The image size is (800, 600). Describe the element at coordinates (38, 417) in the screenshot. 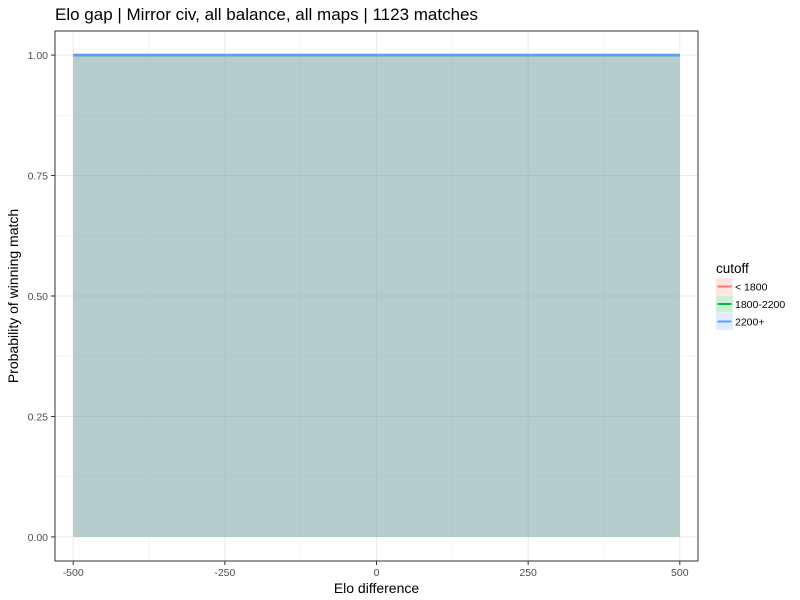

I see `y-tick-label: 0.25` at that location.